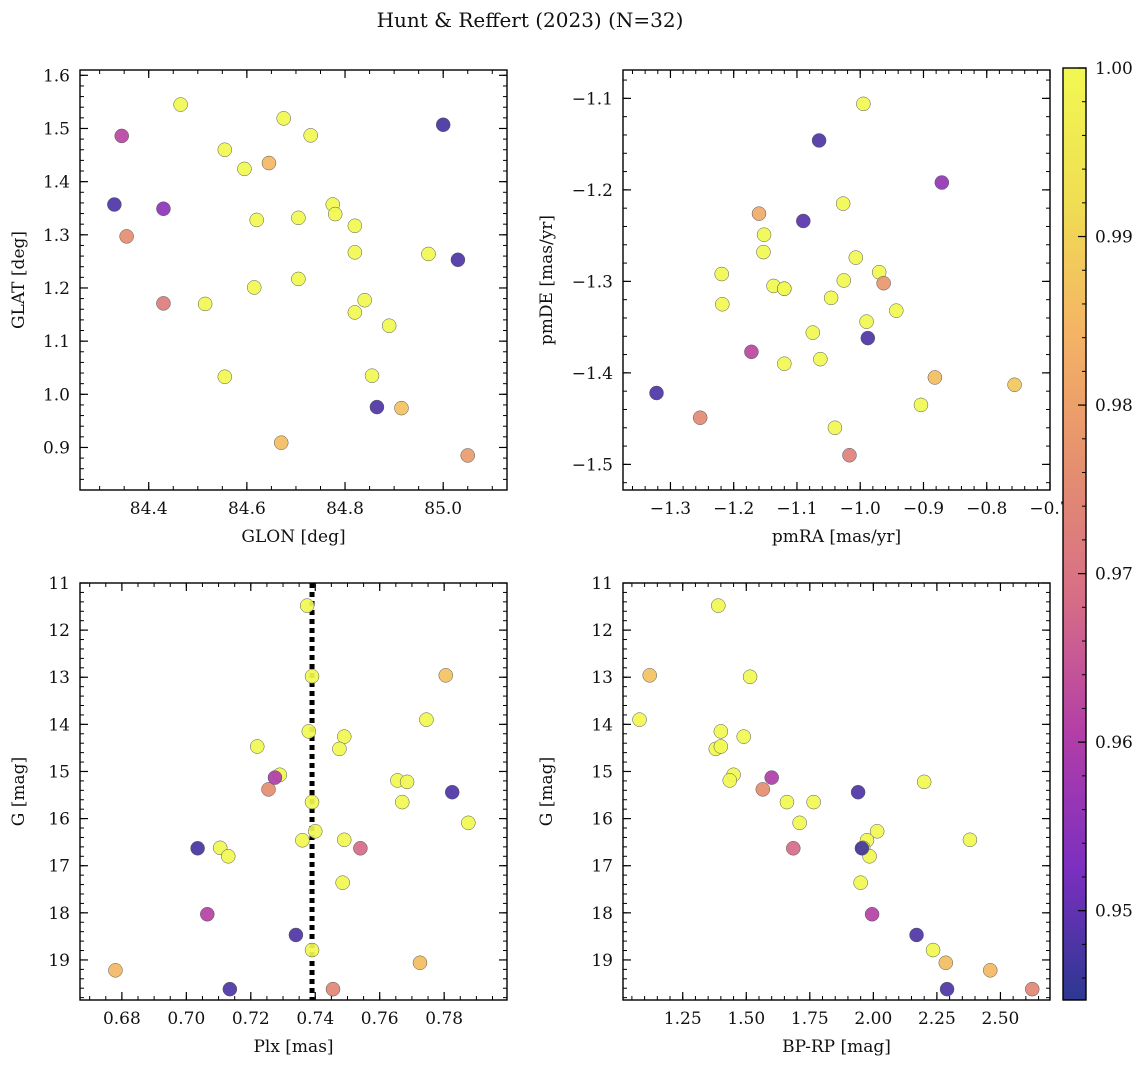  What do you see at coordinates (733, 509) in the screenshot?
I see `x-tick-label: −1.2` at bounding box center [733, 509].